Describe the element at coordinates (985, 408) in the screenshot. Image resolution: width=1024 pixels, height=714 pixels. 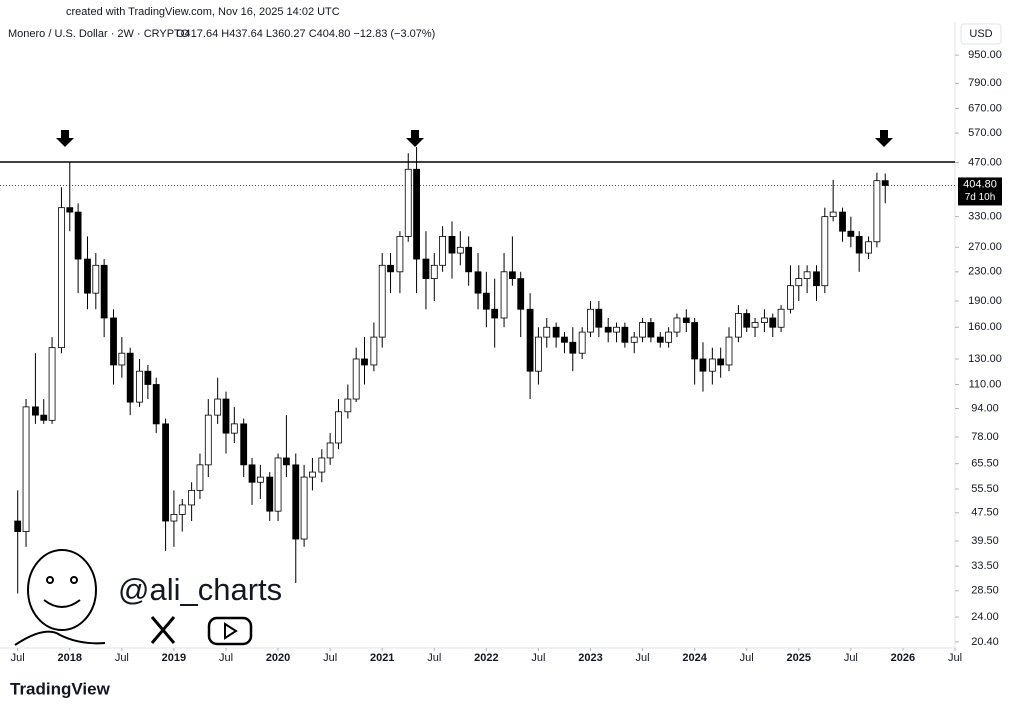
I see `y-tick-label: 94.00` at that location.